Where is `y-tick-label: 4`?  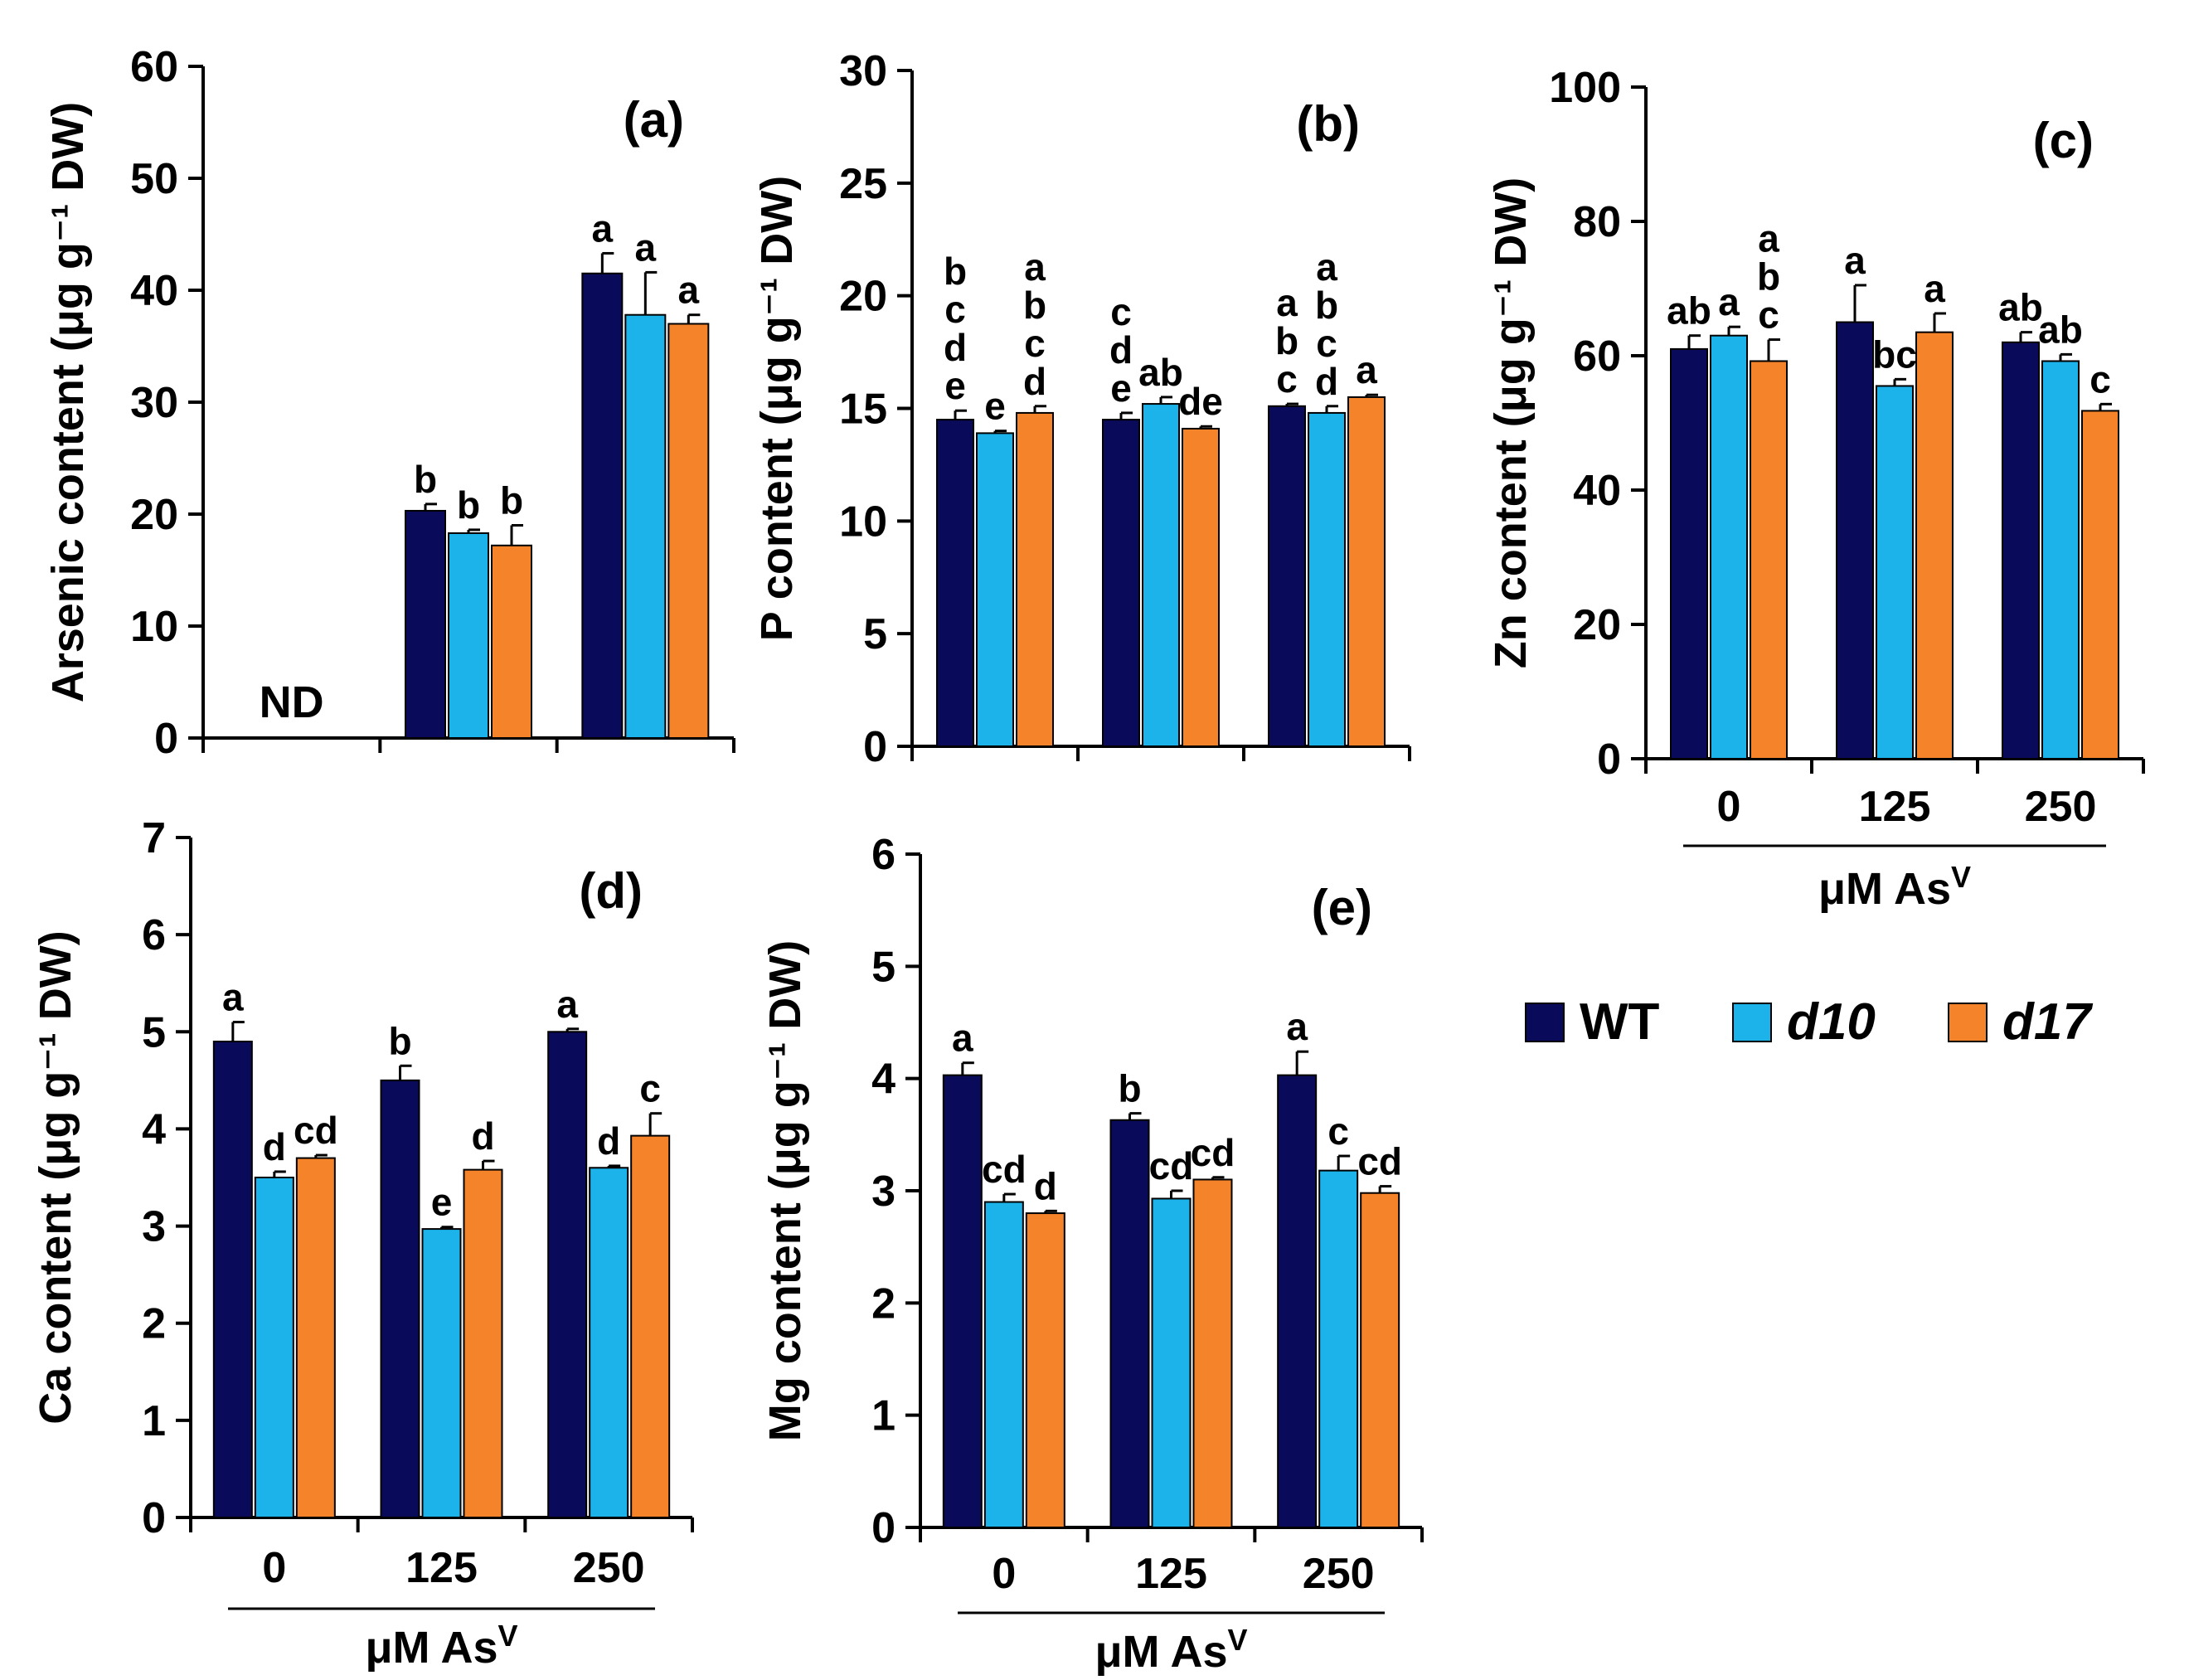
y-tick-label: 4 is located at coordinates (883, 1080).